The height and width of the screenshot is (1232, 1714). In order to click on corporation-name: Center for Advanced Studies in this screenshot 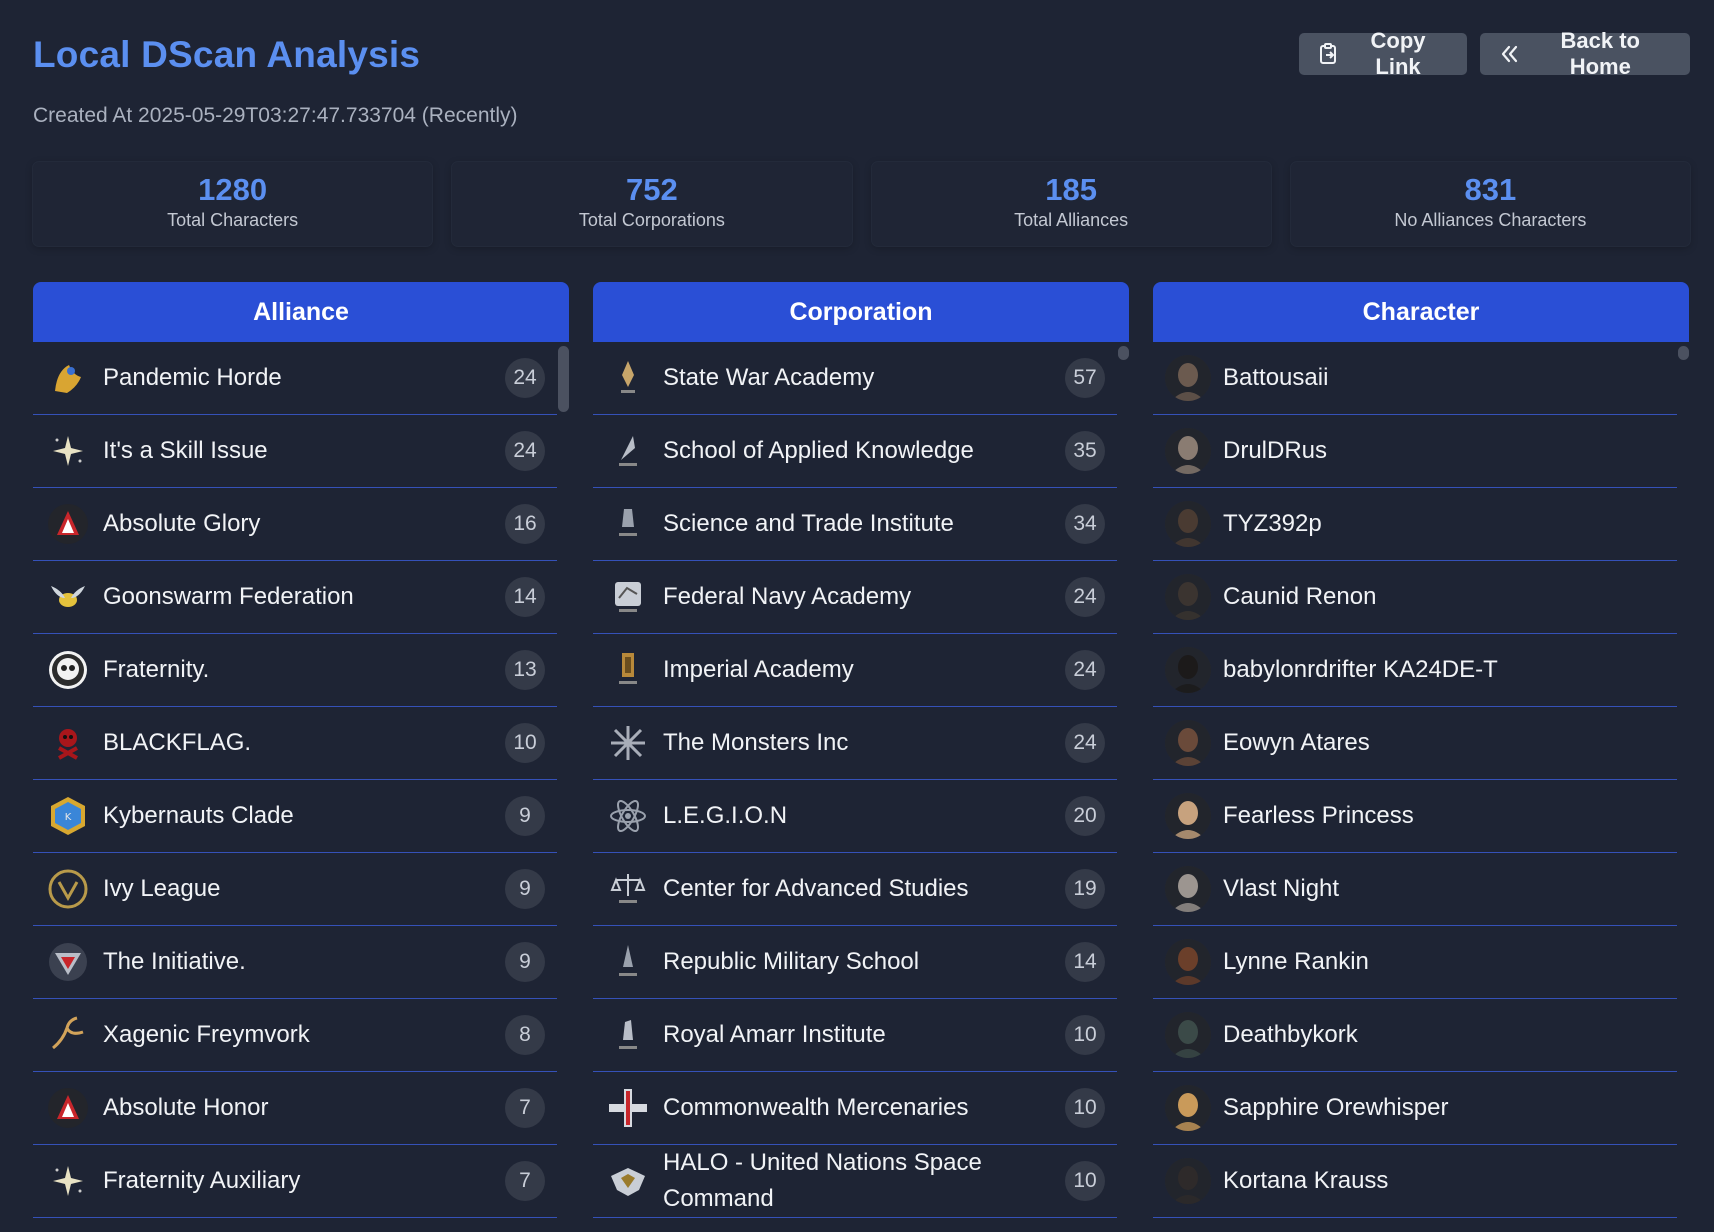, I will do `click(816, 888)`.